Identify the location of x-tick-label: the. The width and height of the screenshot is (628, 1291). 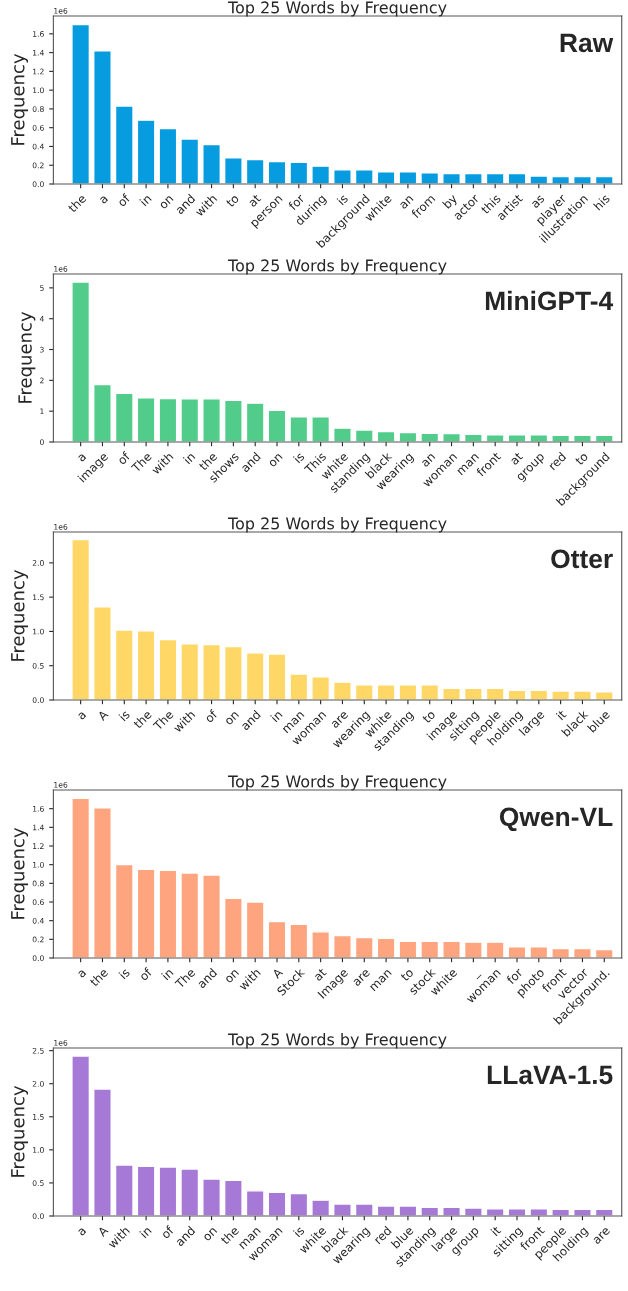
(98, 977).